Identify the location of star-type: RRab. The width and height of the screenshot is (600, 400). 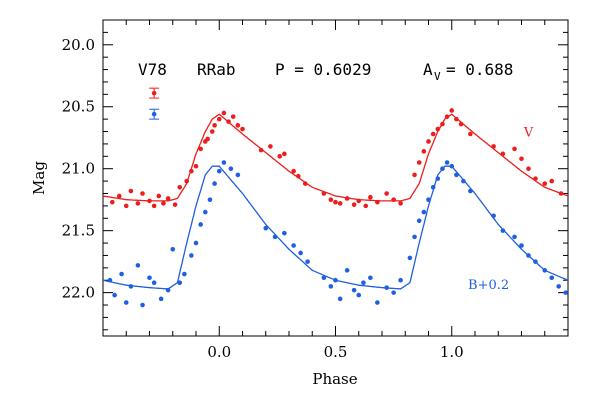
(216, 69).